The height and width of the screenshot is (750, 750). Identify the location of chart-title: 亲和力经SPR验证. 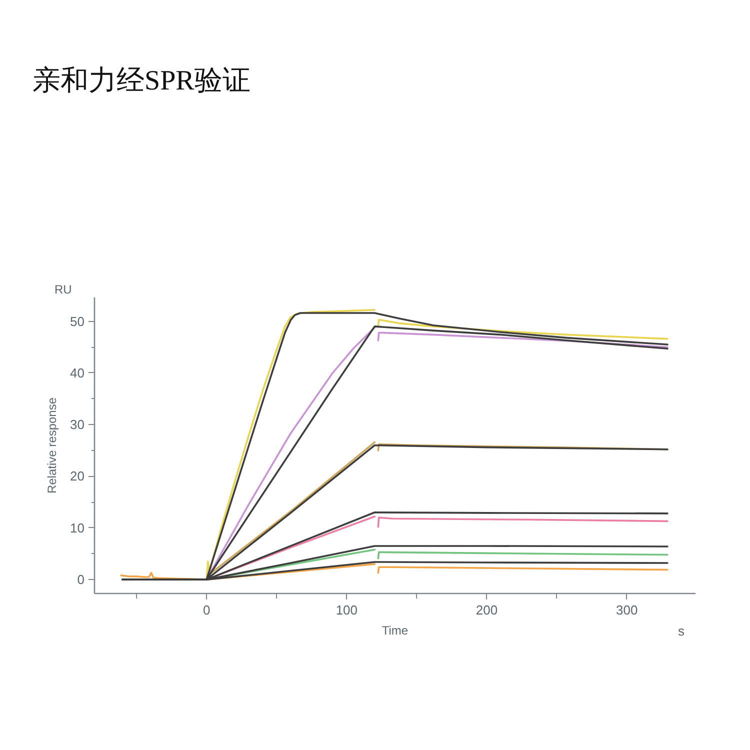
(141, 81).